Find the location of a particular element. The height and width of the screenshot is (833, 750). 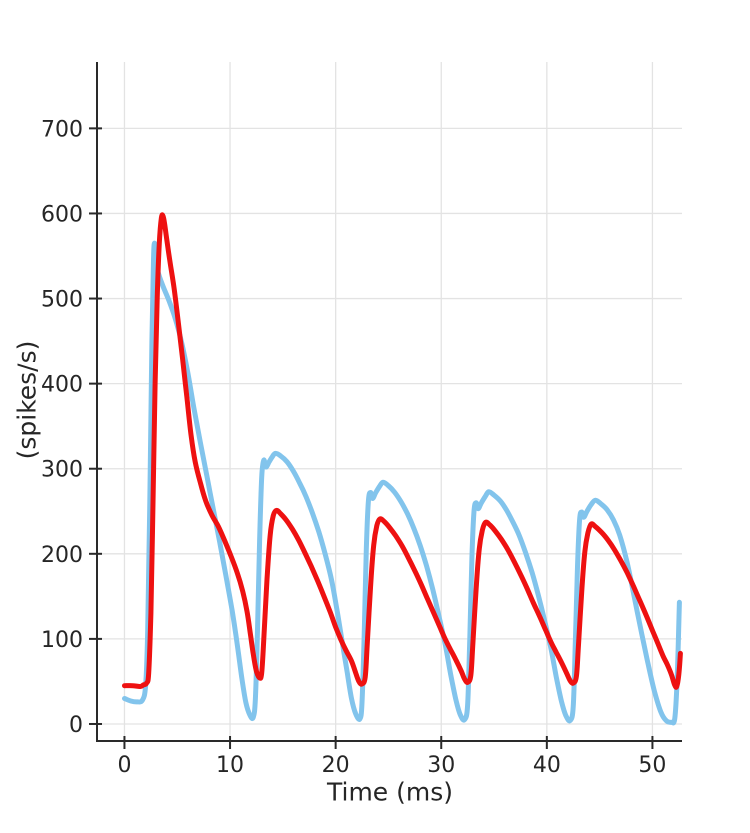

y-tick-label: 0 is located at coordinates (76, 725).